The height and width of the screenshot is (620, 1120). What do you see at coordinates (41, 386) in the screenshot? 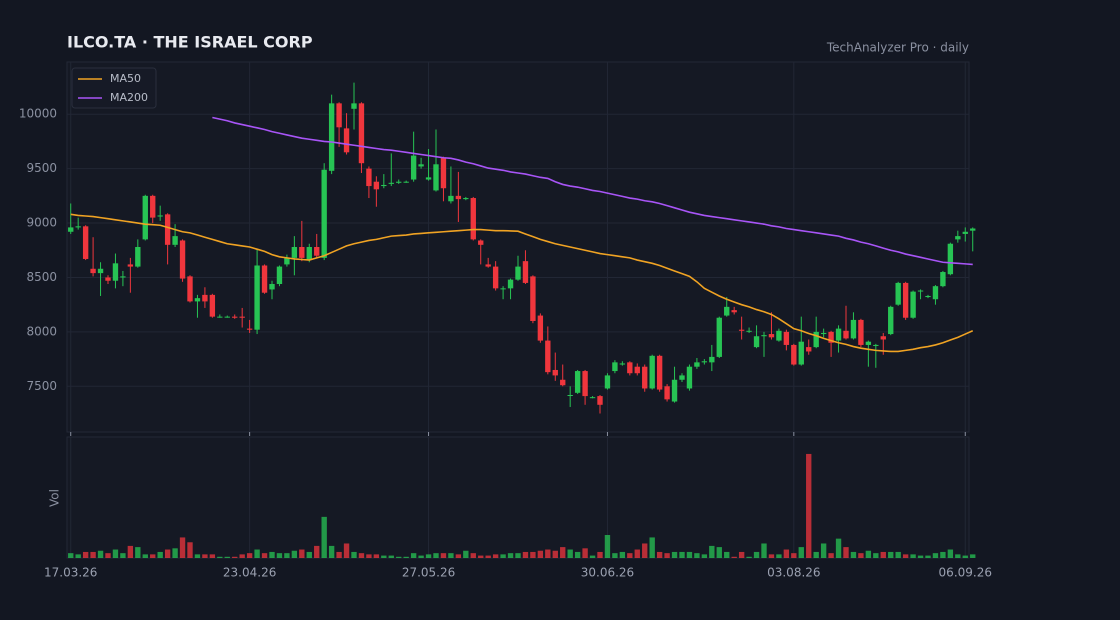
I see `y-tick-label: 7500` at bounding box center [41, 386].